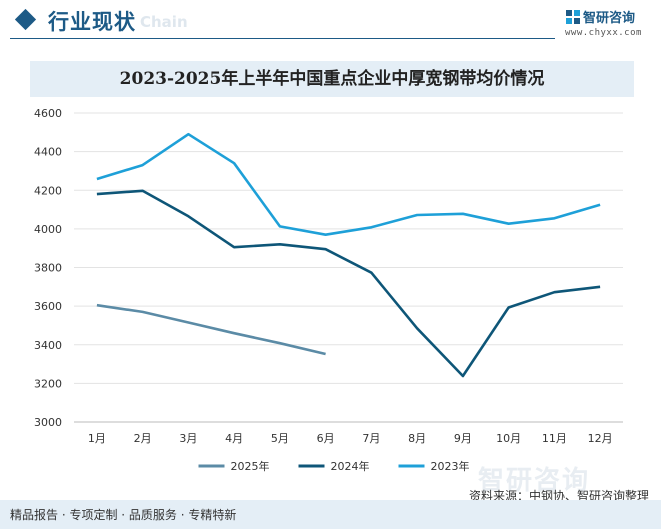 The width and height of the screenshot is (661, 529). I want to click on section-title: 行业现状, so click(92, 22).